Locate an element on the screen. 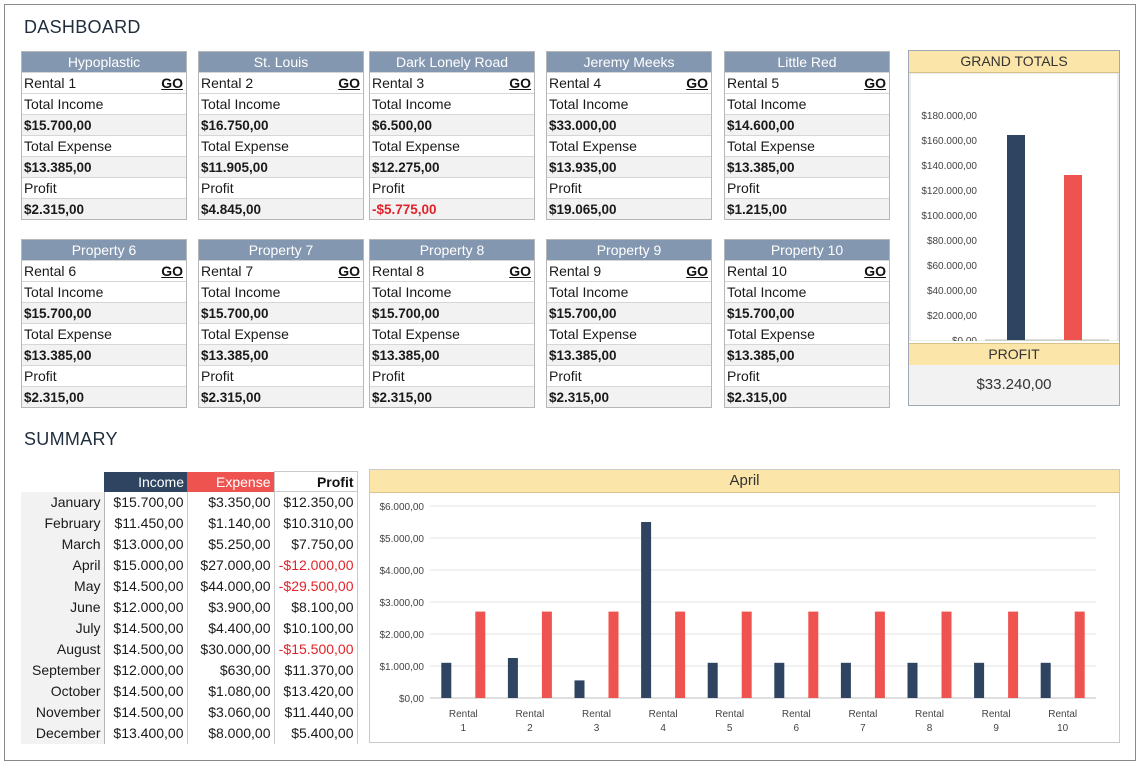 This screenshot has height=765, width=1140. april-chart-title: April is located at coordinates (744, 481).